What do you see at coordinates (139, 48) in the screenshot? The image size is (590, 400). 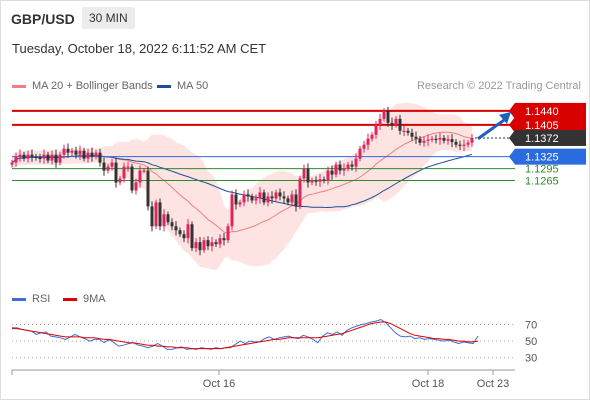 I see `timestamp: Tuesday, October 18, 2022 6:11:52 AM CET` at bounding box center [139, 48].